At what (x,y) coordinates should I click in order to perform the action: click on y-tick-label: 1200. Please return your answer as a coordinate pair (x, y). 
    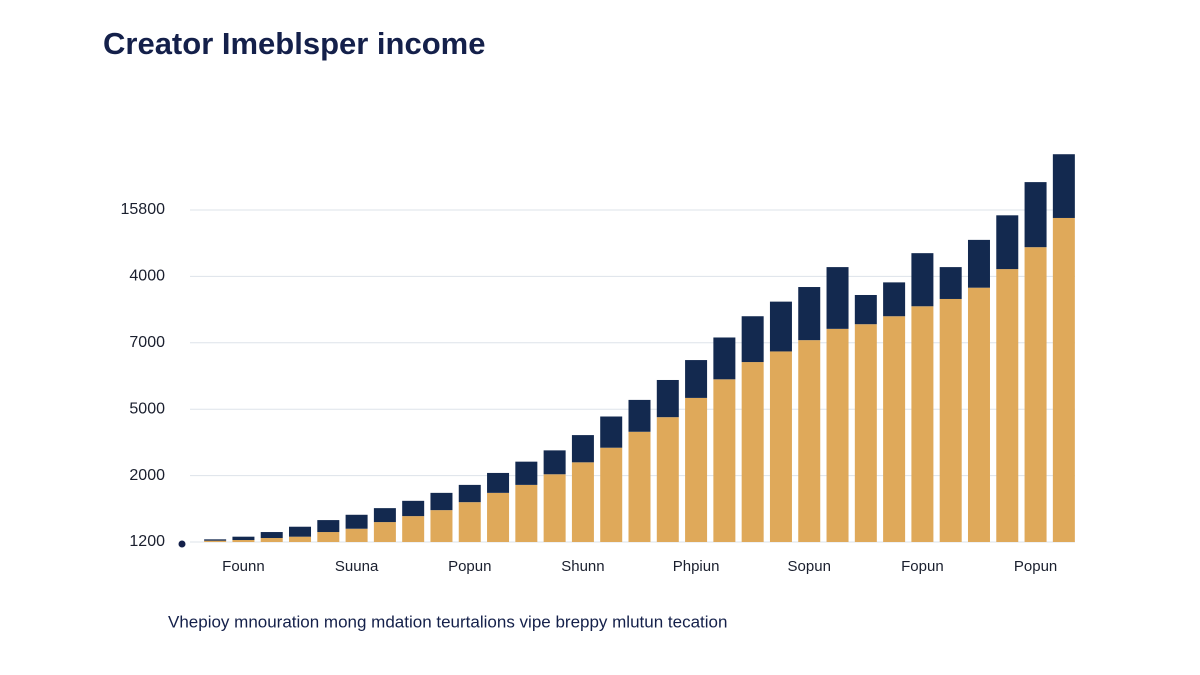
    Looking at the image, I should click on (147, 541).